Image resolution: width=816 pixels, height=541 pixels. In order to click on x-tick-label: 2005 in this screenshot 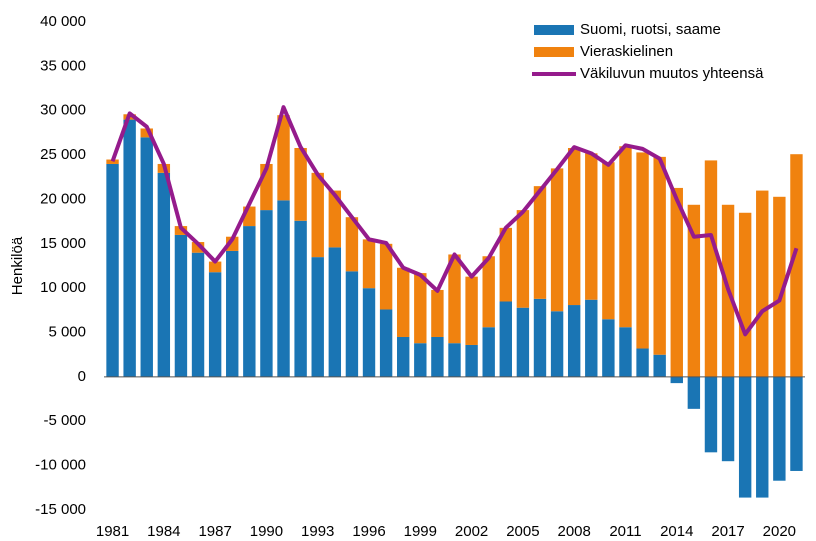, I will do `click(522, 531)`.